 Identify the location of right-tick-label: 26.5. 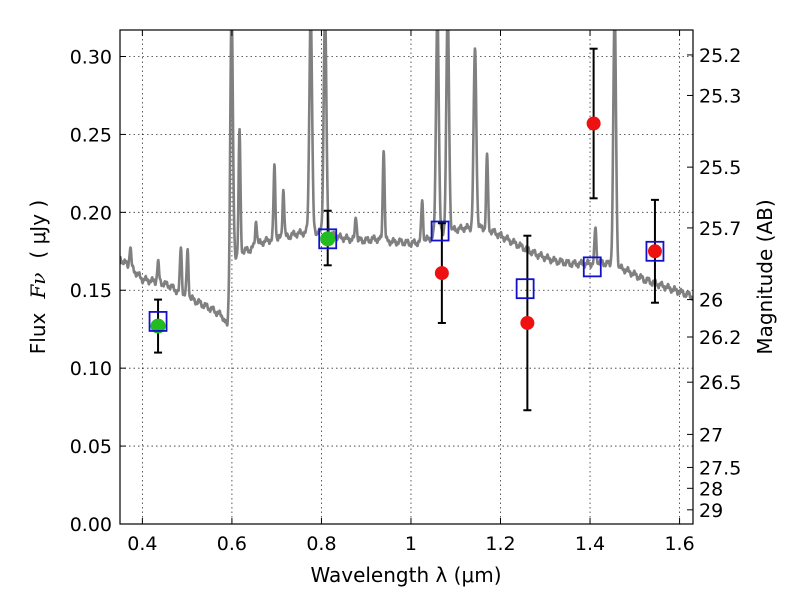
(720, 383).